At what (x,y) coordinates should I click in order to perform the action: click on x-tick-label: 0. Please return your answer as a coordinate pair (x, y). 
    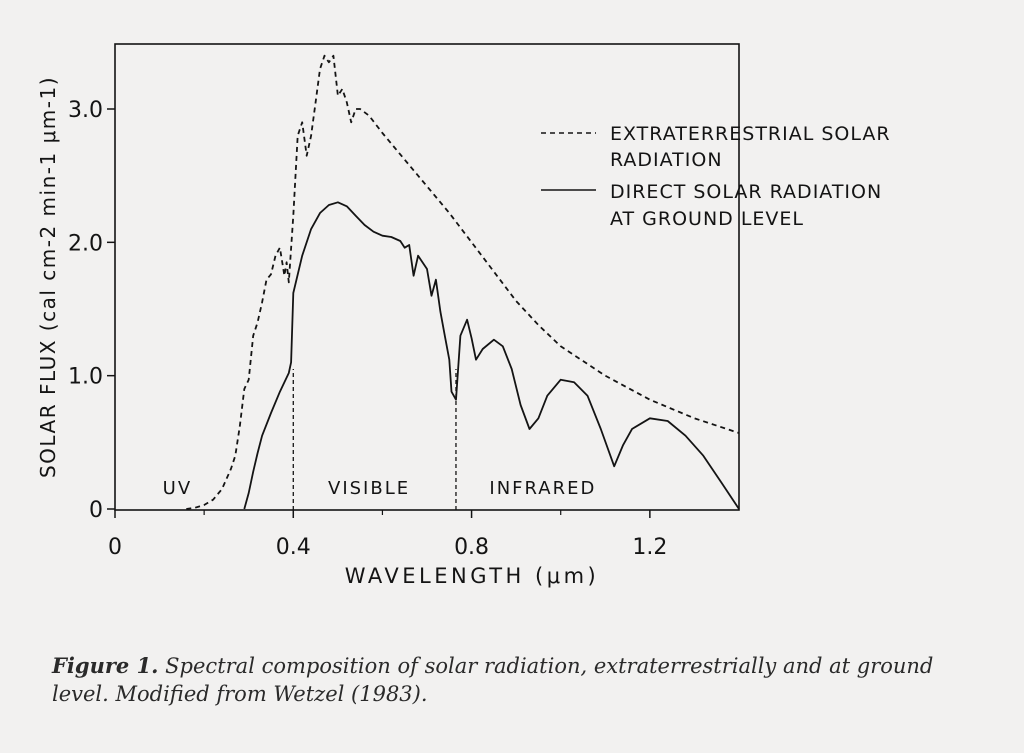
    Looking at the image, I should click on (115, 547).